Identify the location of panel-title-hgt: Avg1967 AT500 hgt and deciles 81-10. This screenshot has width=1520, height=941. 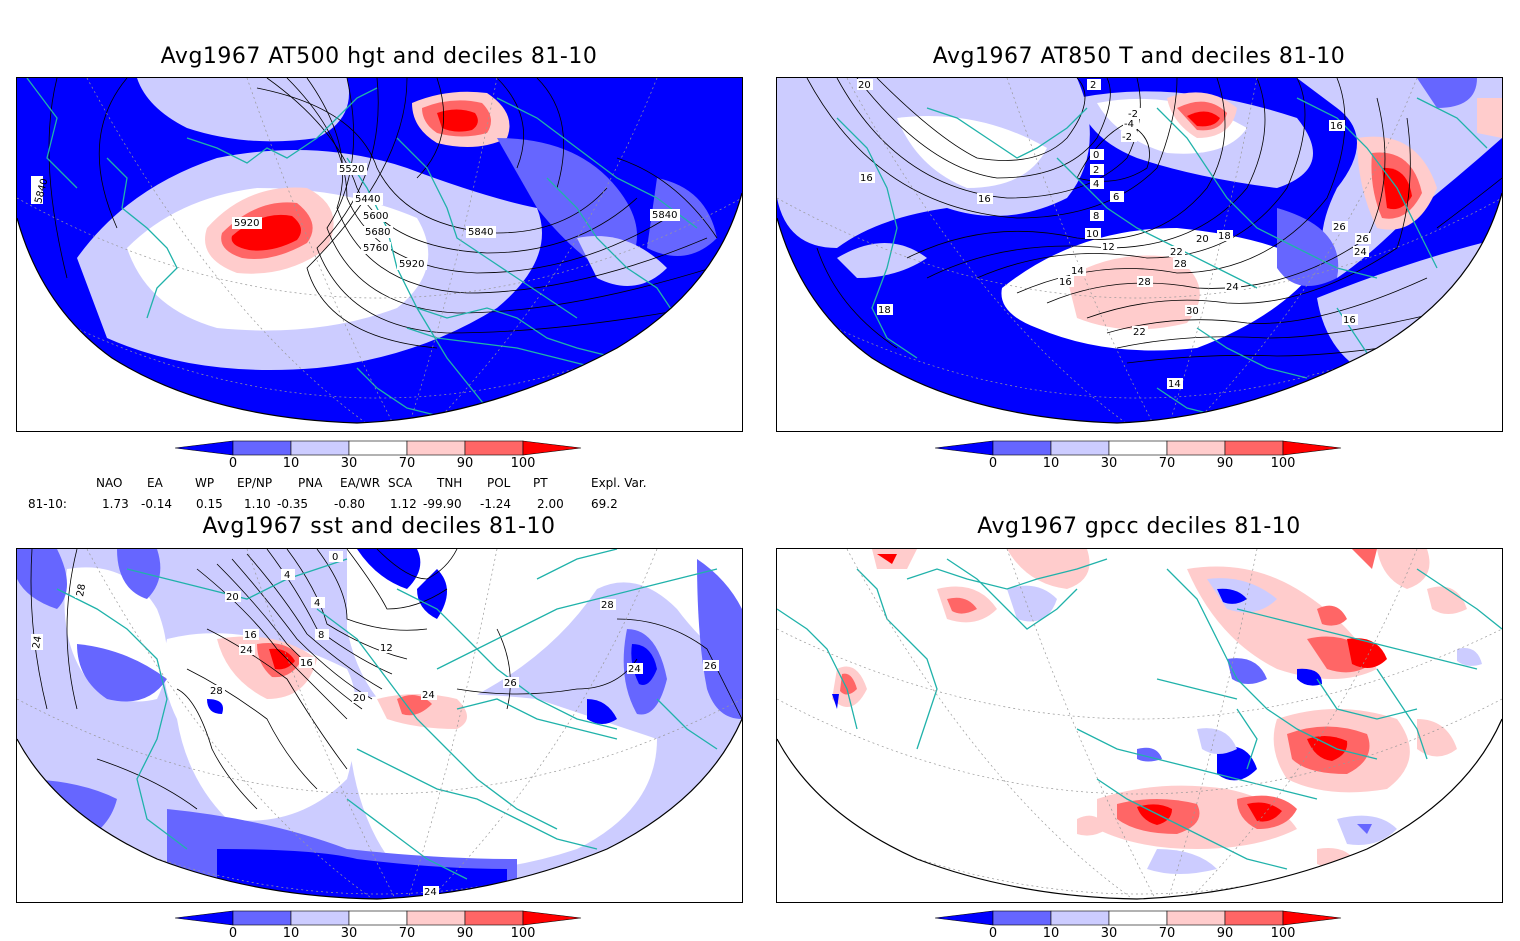
(379, 56).